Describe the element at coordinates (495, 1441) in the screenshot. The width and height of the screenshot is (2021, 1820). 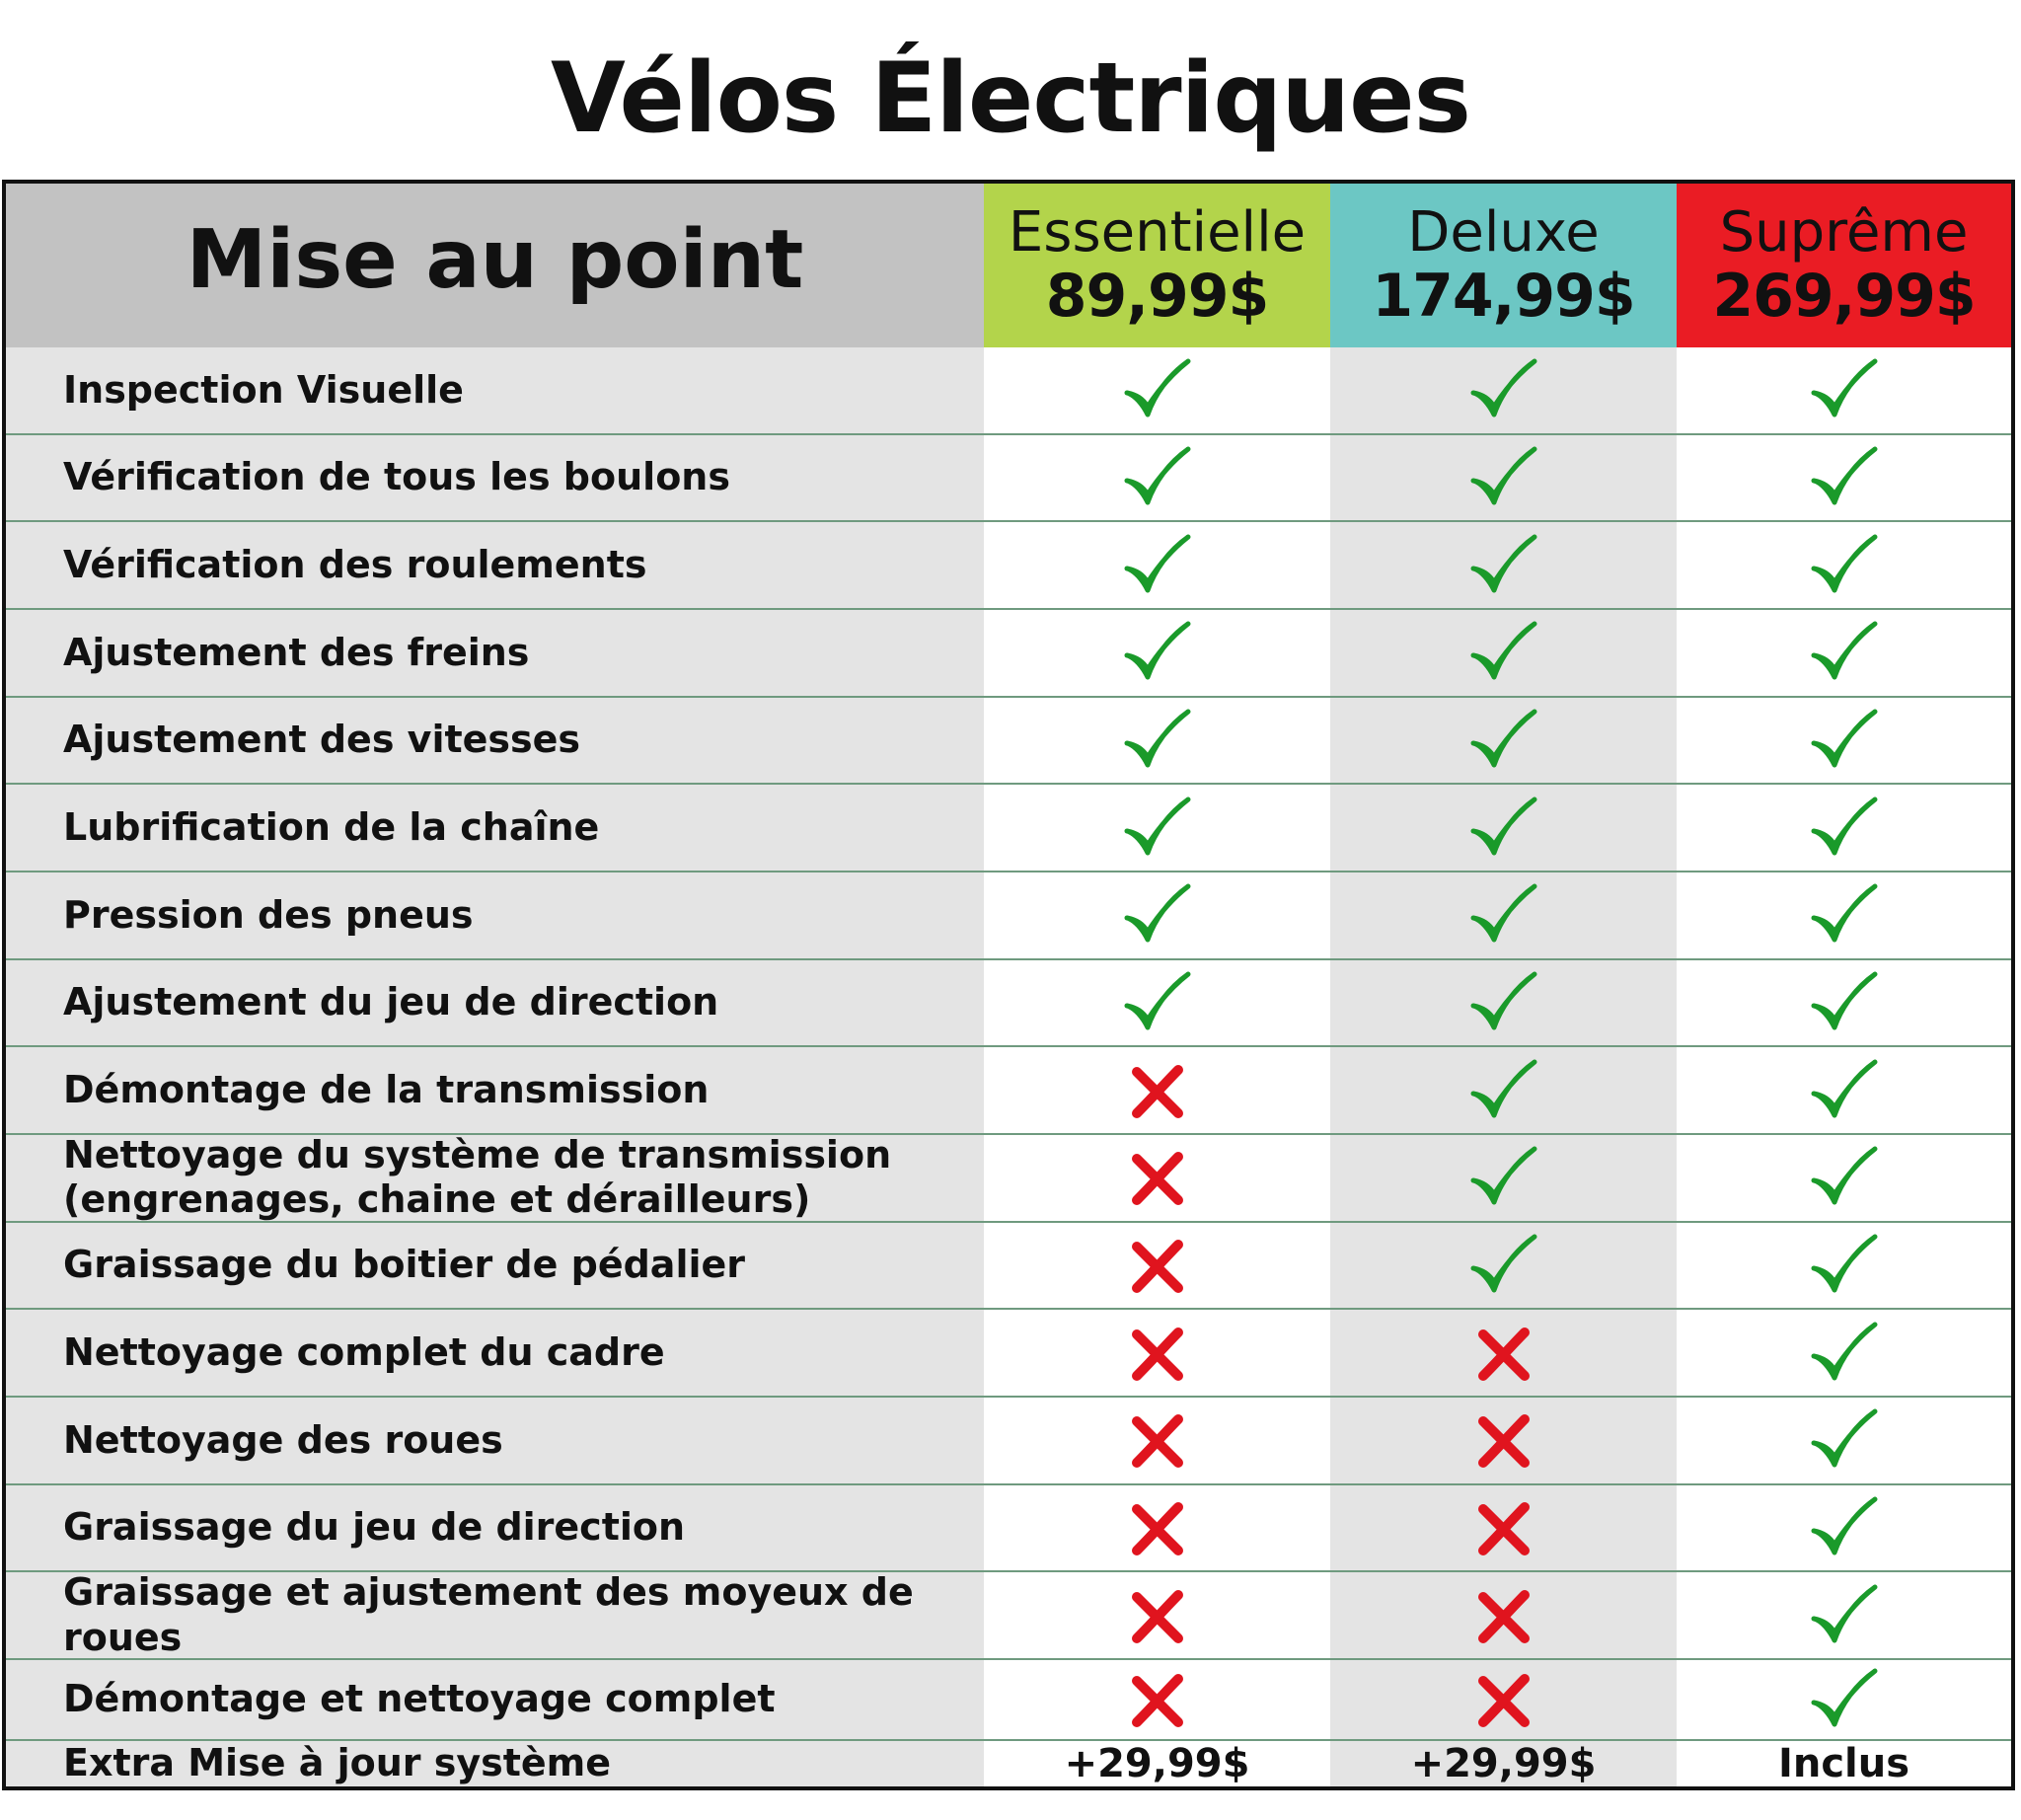
I see `feature-label: Nettoyage des roues` at that location.